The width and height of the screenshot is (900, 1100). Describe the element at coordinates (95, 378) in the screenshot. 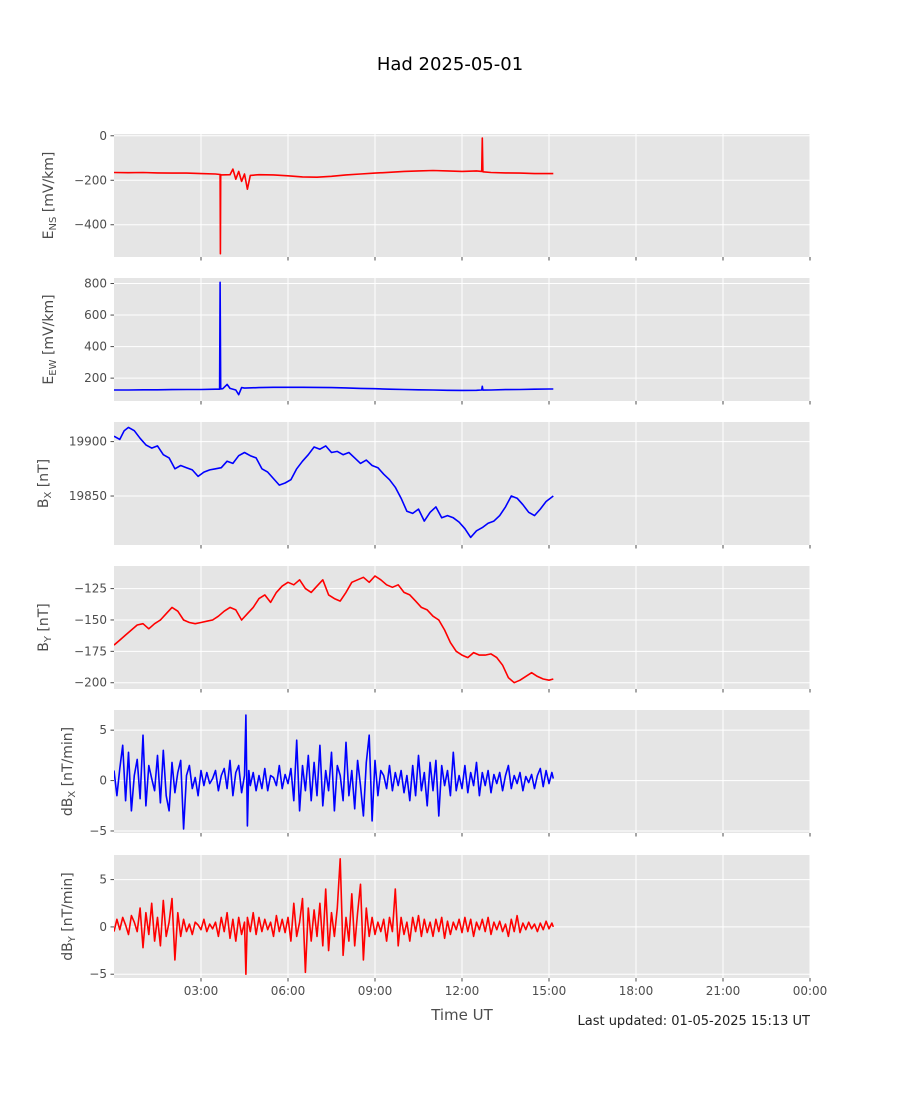

I see `y-tick-label: 200` at that location.